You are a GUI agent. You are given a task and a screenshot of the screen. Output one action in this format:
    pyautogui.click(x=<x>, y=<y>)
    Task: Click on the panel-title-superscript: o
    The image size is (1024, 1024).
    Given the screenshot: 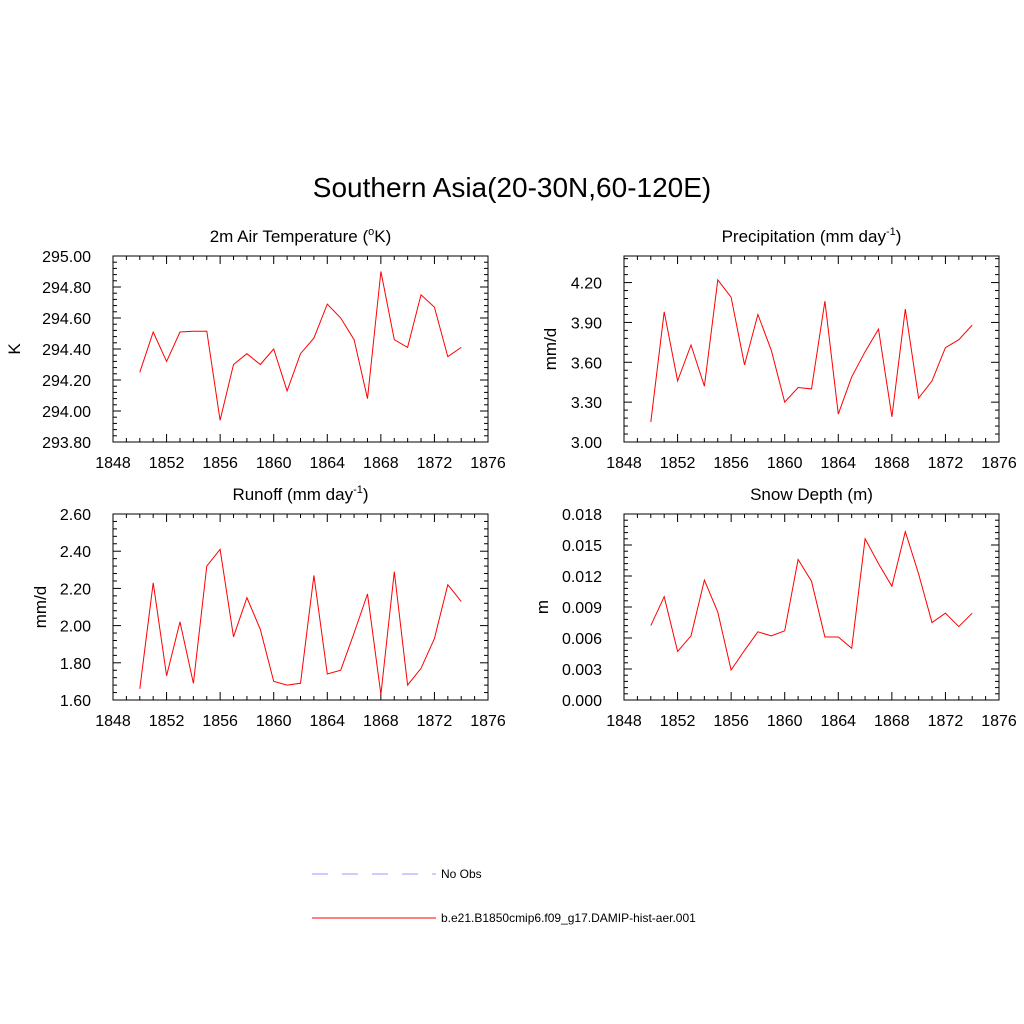 What is the action you would take?
    pyautogui.click(x=371, y=232)
    